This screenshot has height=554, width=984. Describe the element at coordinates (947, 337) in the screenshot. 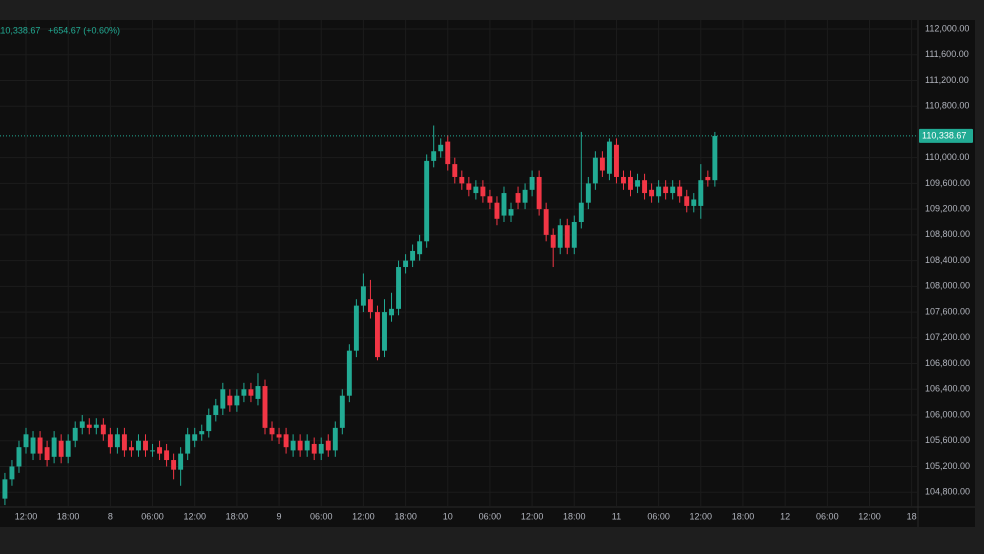

I see `y-tick-label: 107,200.00` at that location.